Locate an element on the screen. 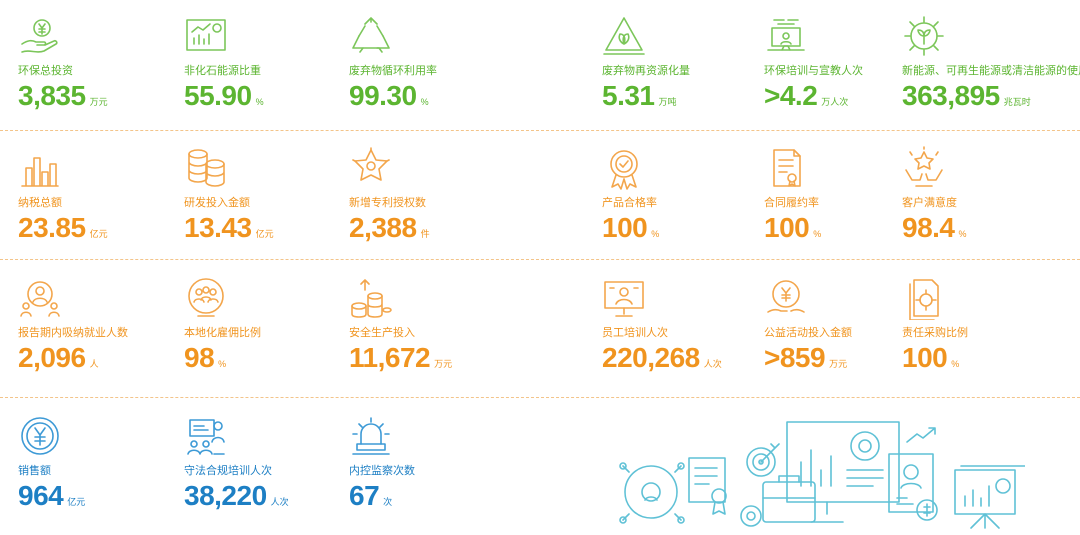 The height and width of the screenshot is (535, 1080). metric-value: >4.2 is located at coordinates (791, 95).